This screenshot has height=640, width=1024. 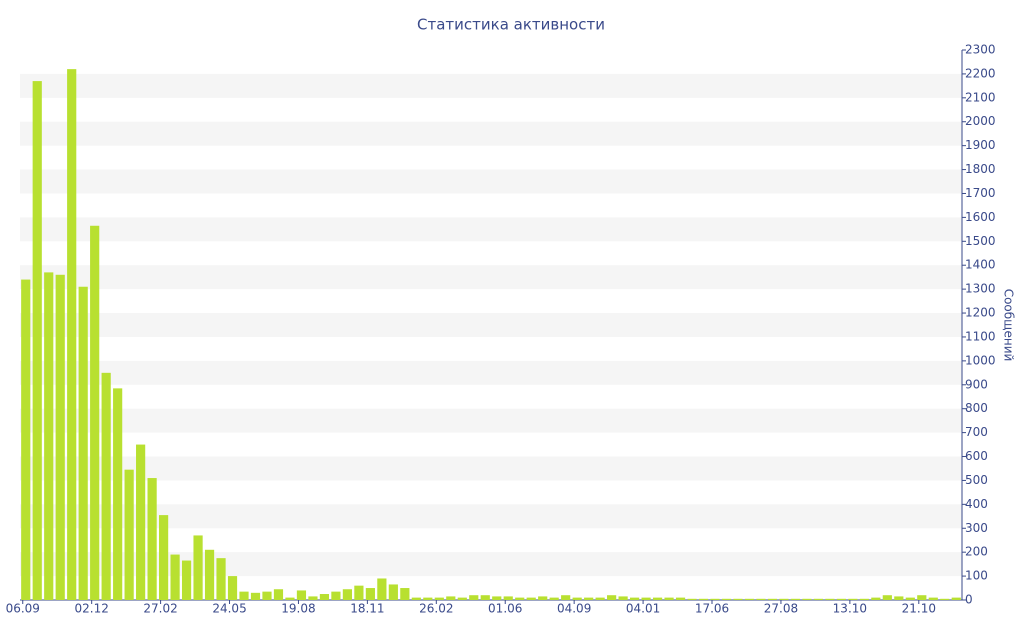 I want to click on x-tick-label: 27.02, so click(x=160, y=609).